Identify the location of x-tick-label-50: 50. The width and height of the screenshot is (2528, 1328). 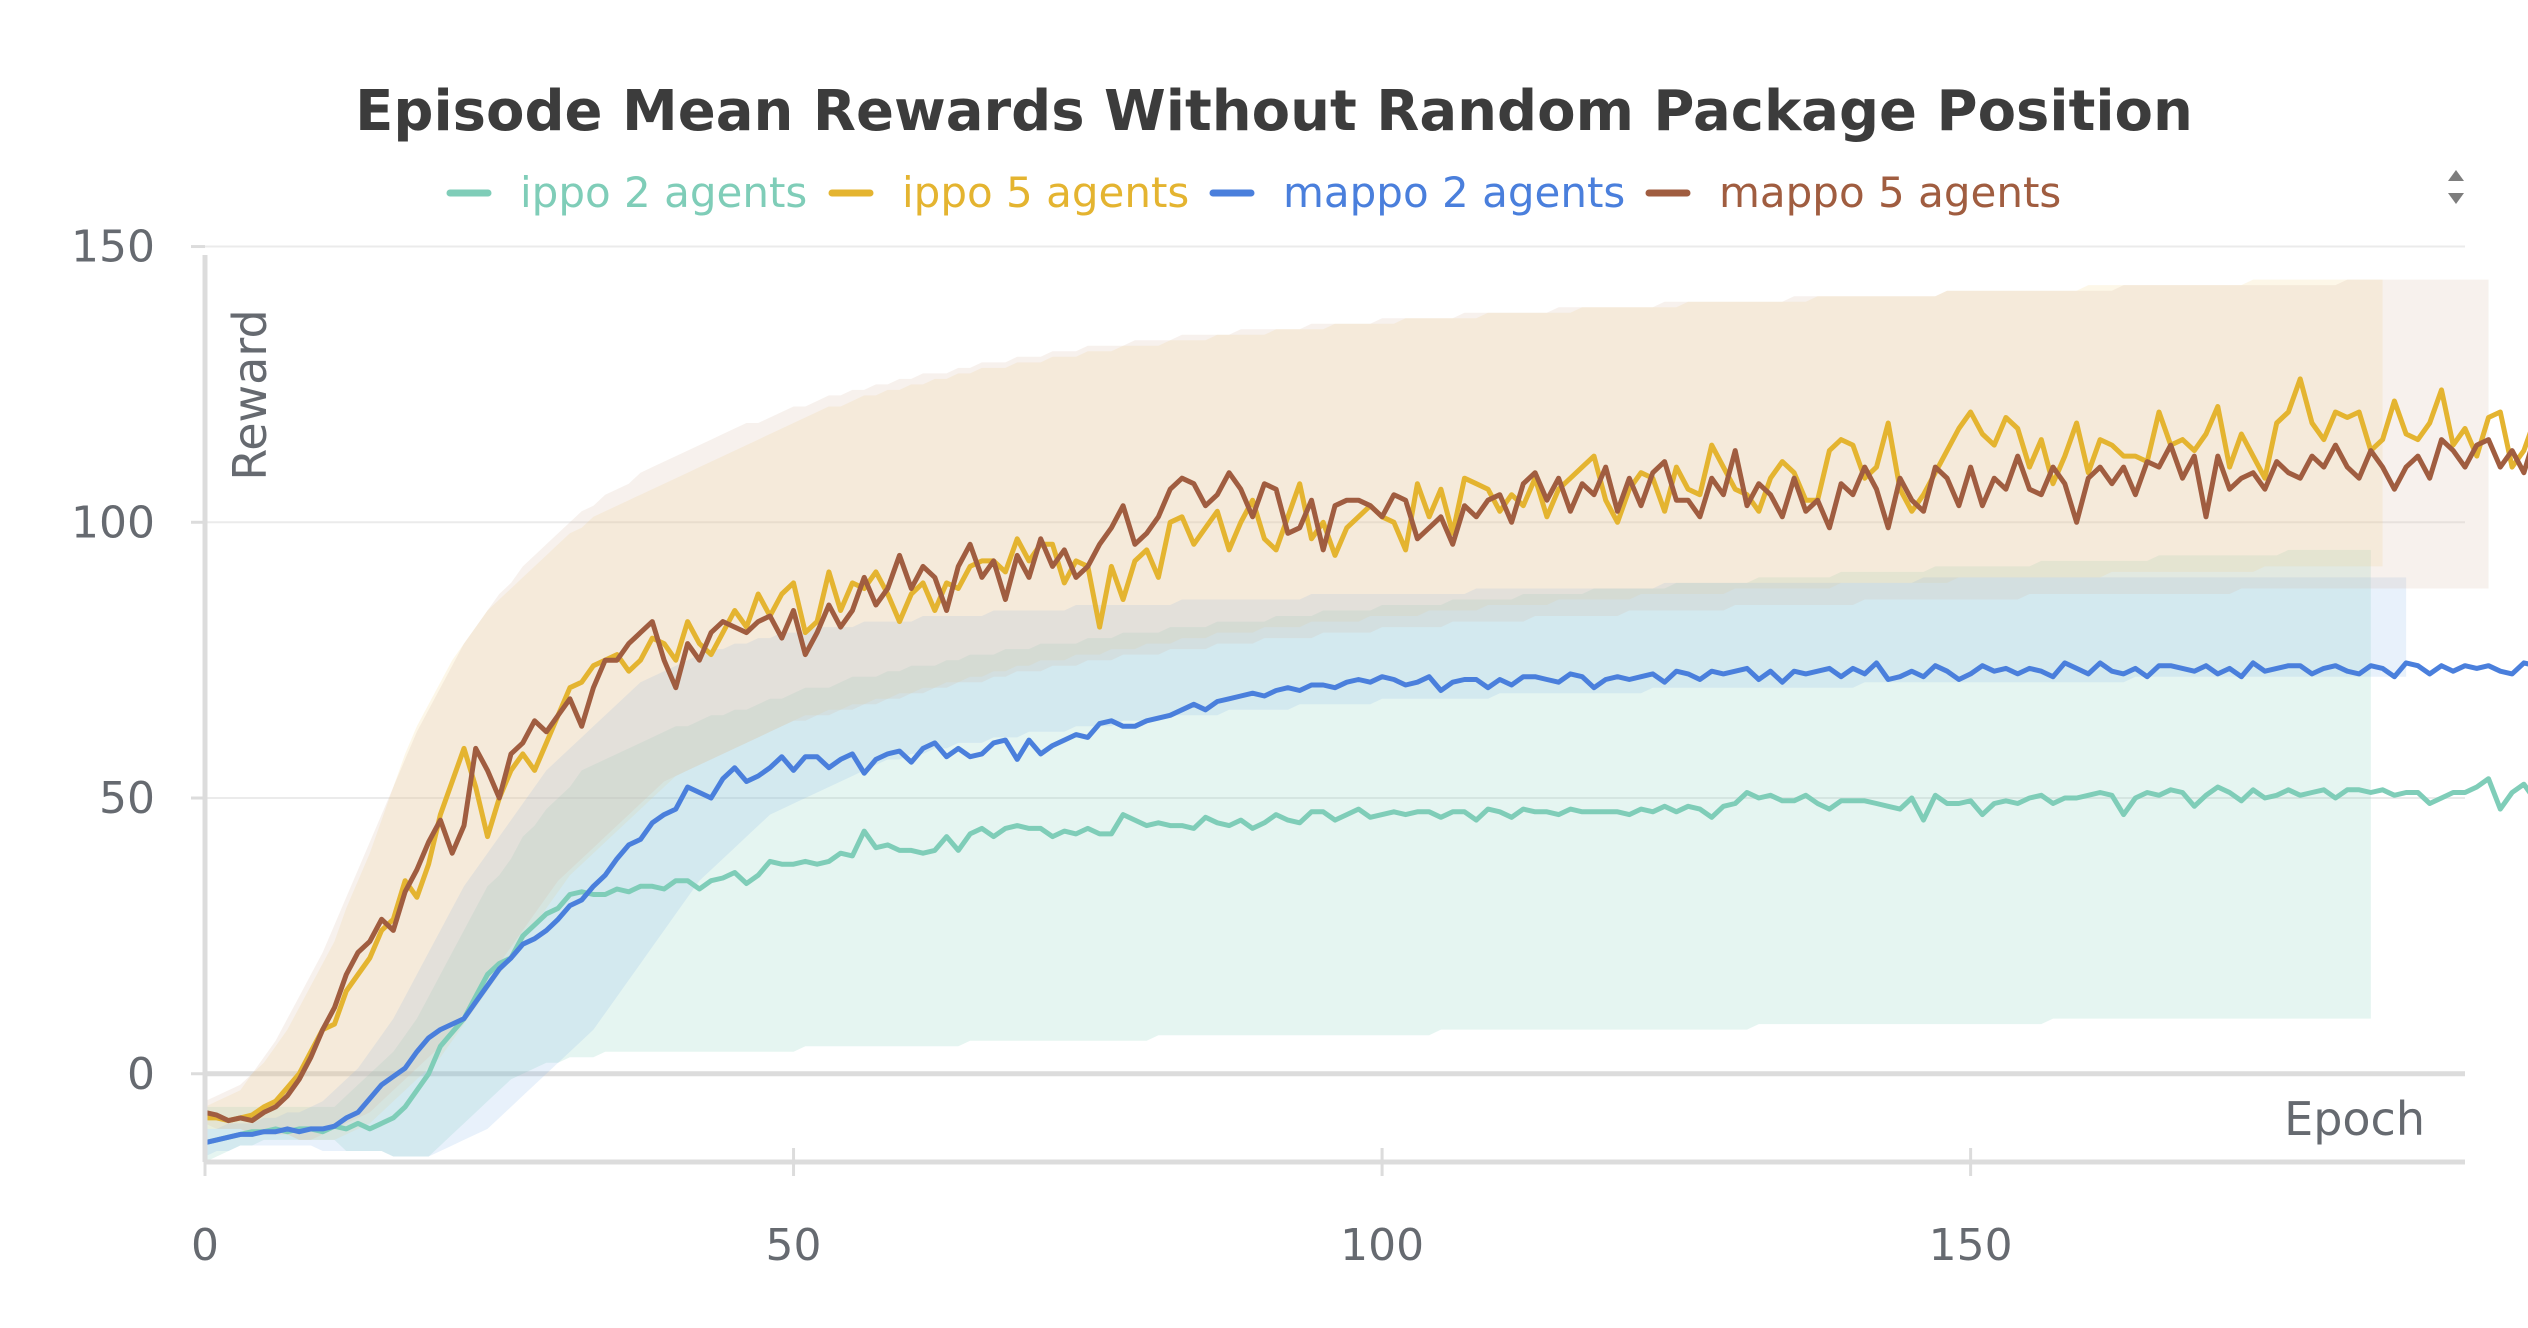
(794, 1245).